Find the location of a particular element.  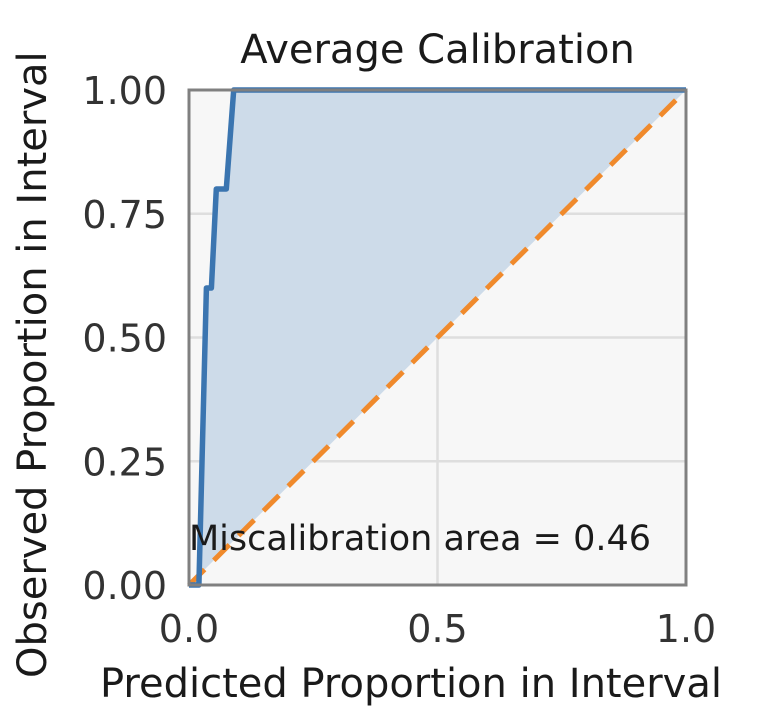

x-tick-label: 1.0 is located at coordinates (686, 629).